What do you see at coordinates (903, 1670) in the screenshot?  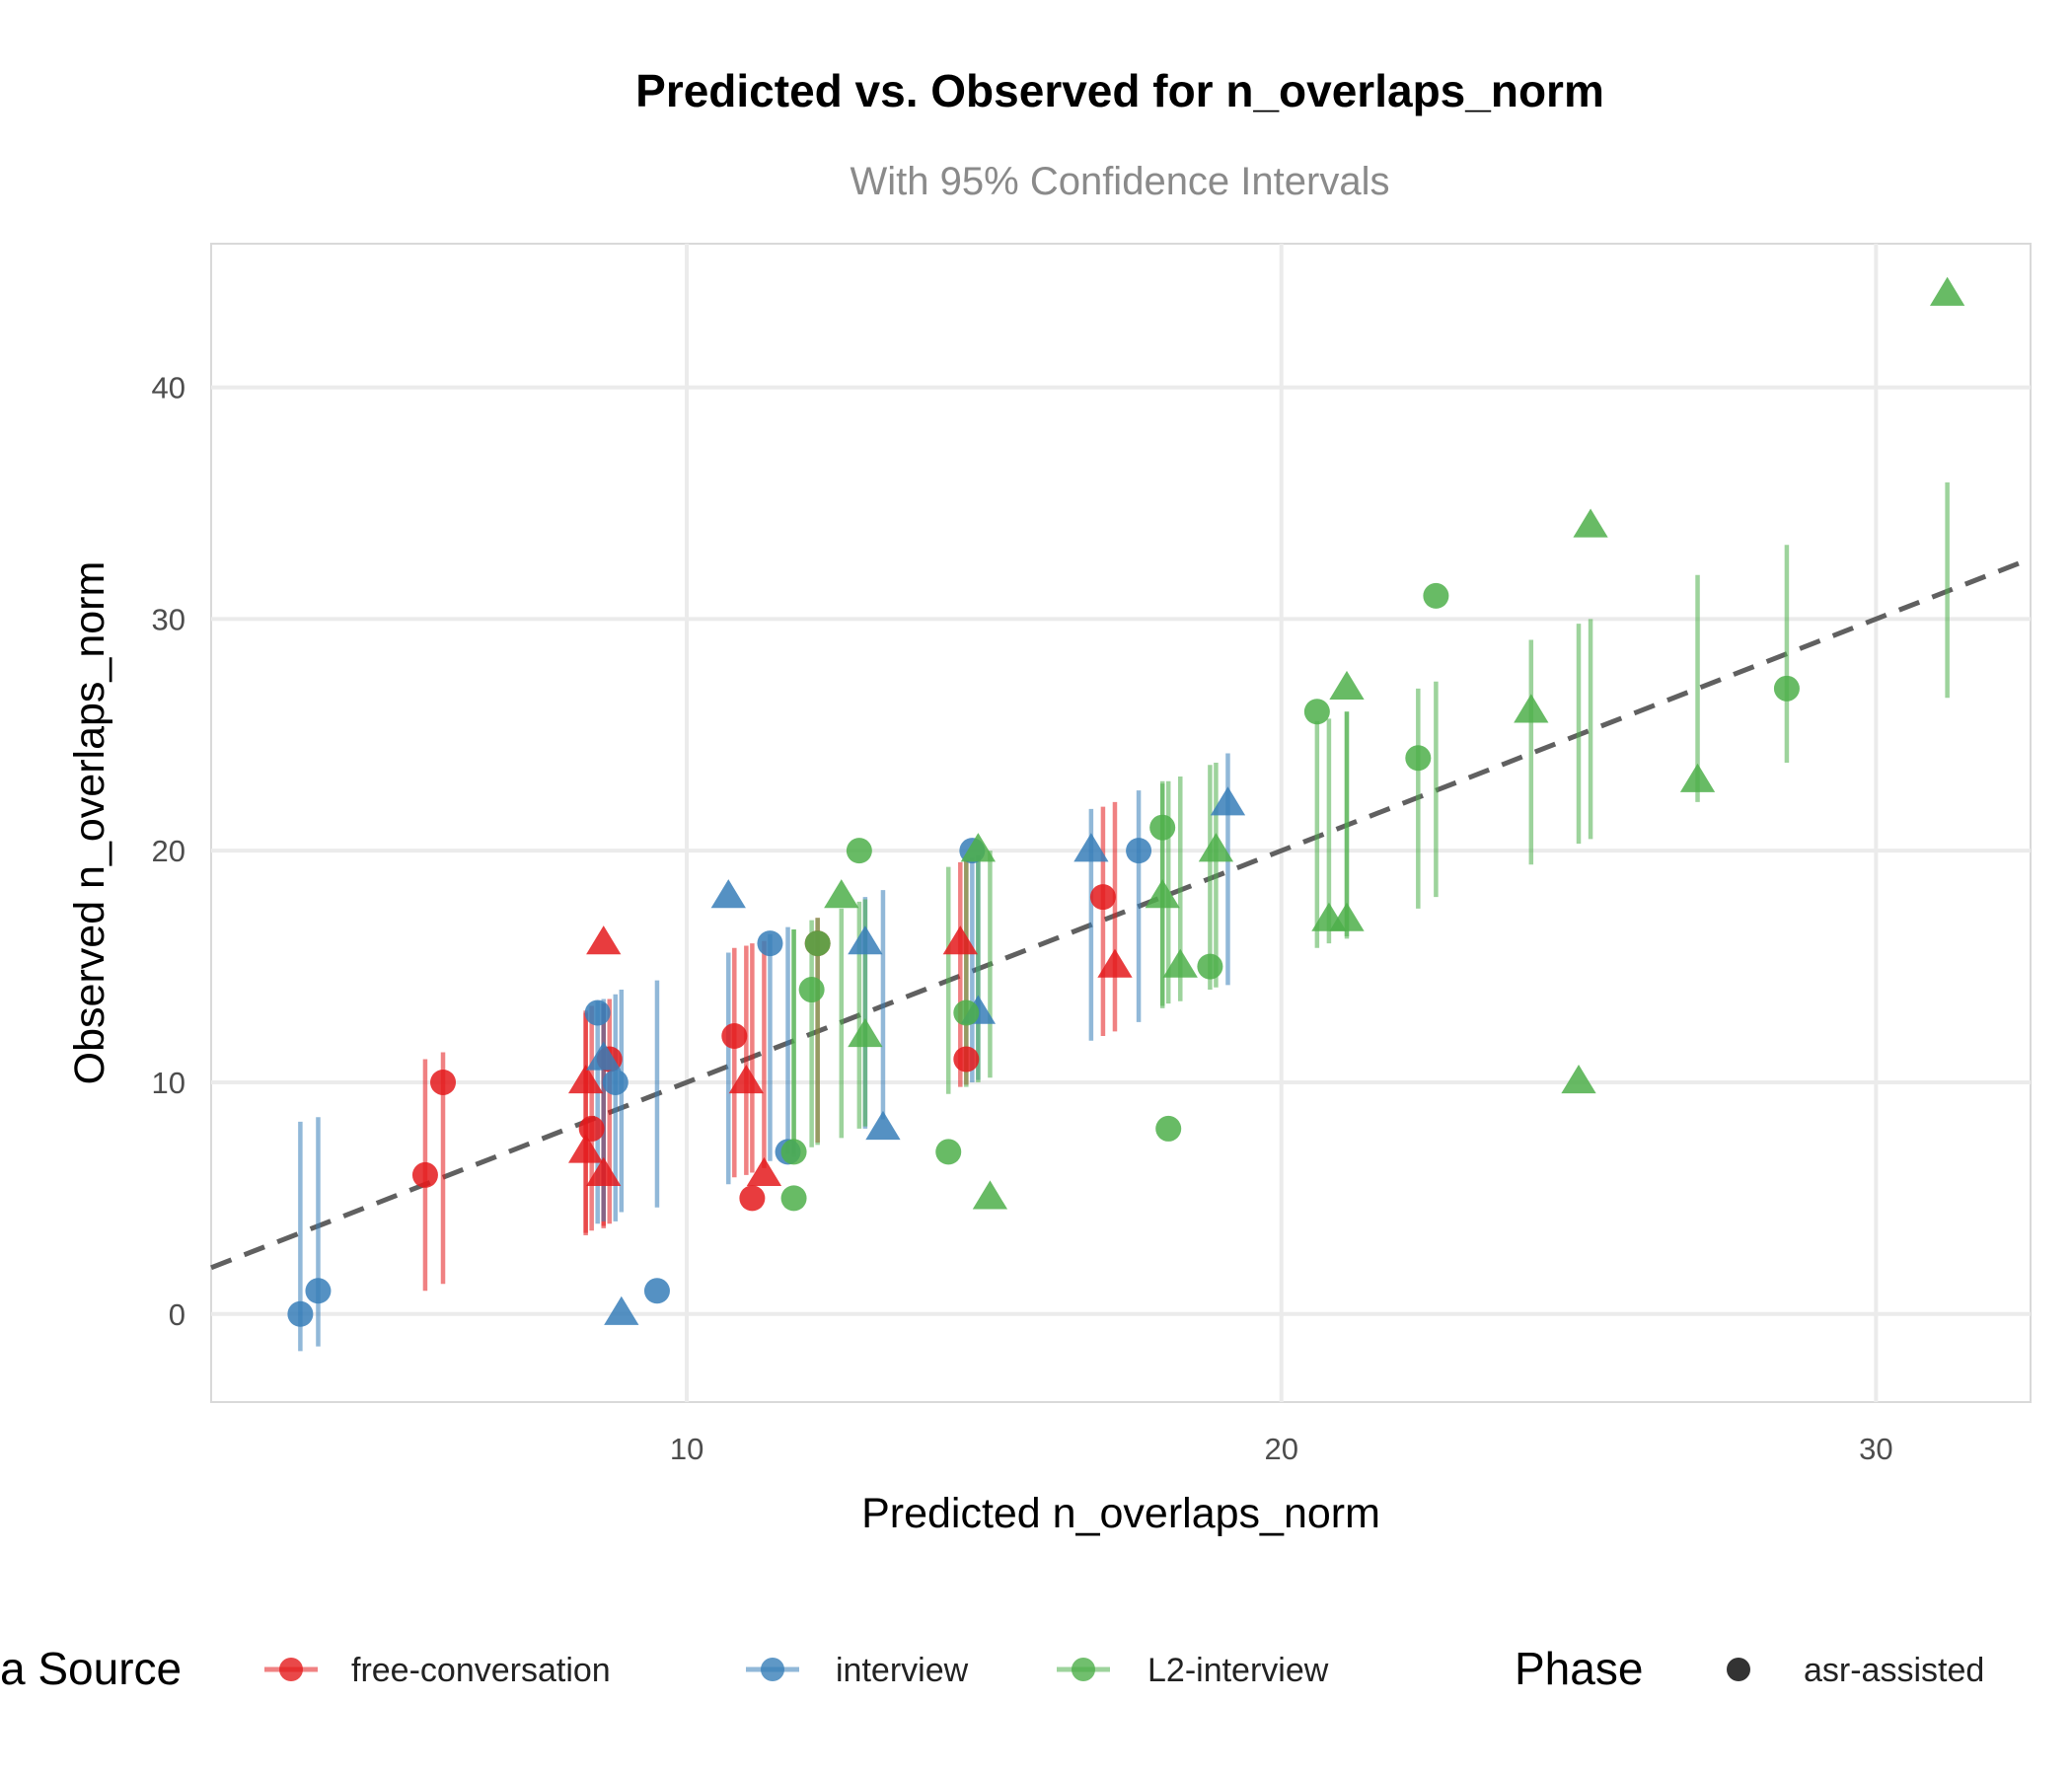 I see `legend-label-interview: interview` at bounding box center [903, 1670].